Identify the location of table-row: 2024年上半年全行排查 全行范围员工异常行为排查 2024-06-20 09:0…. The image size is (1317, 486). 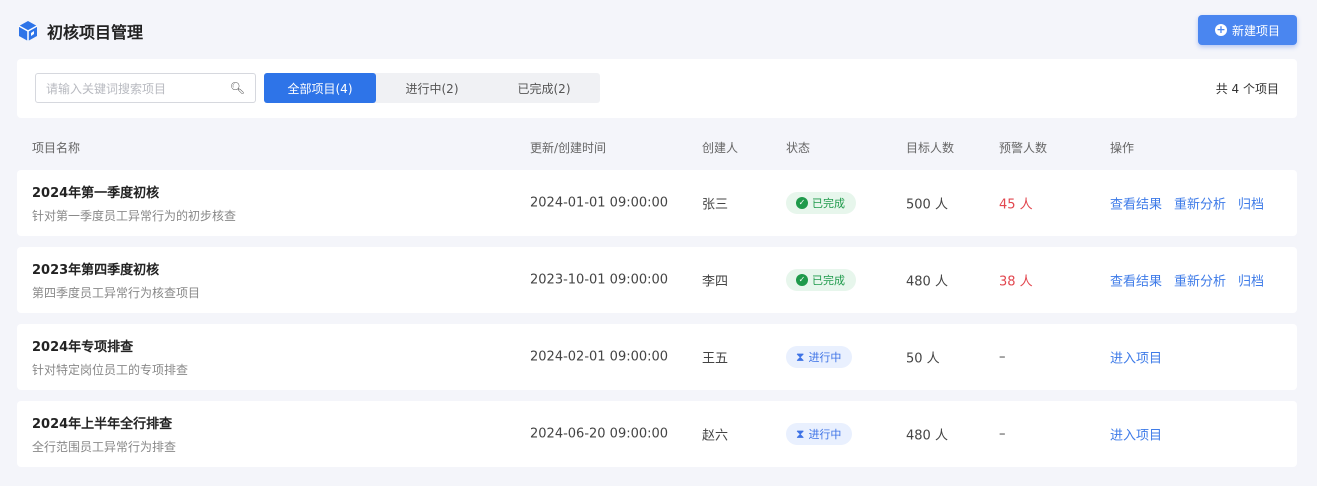
(657, 434).